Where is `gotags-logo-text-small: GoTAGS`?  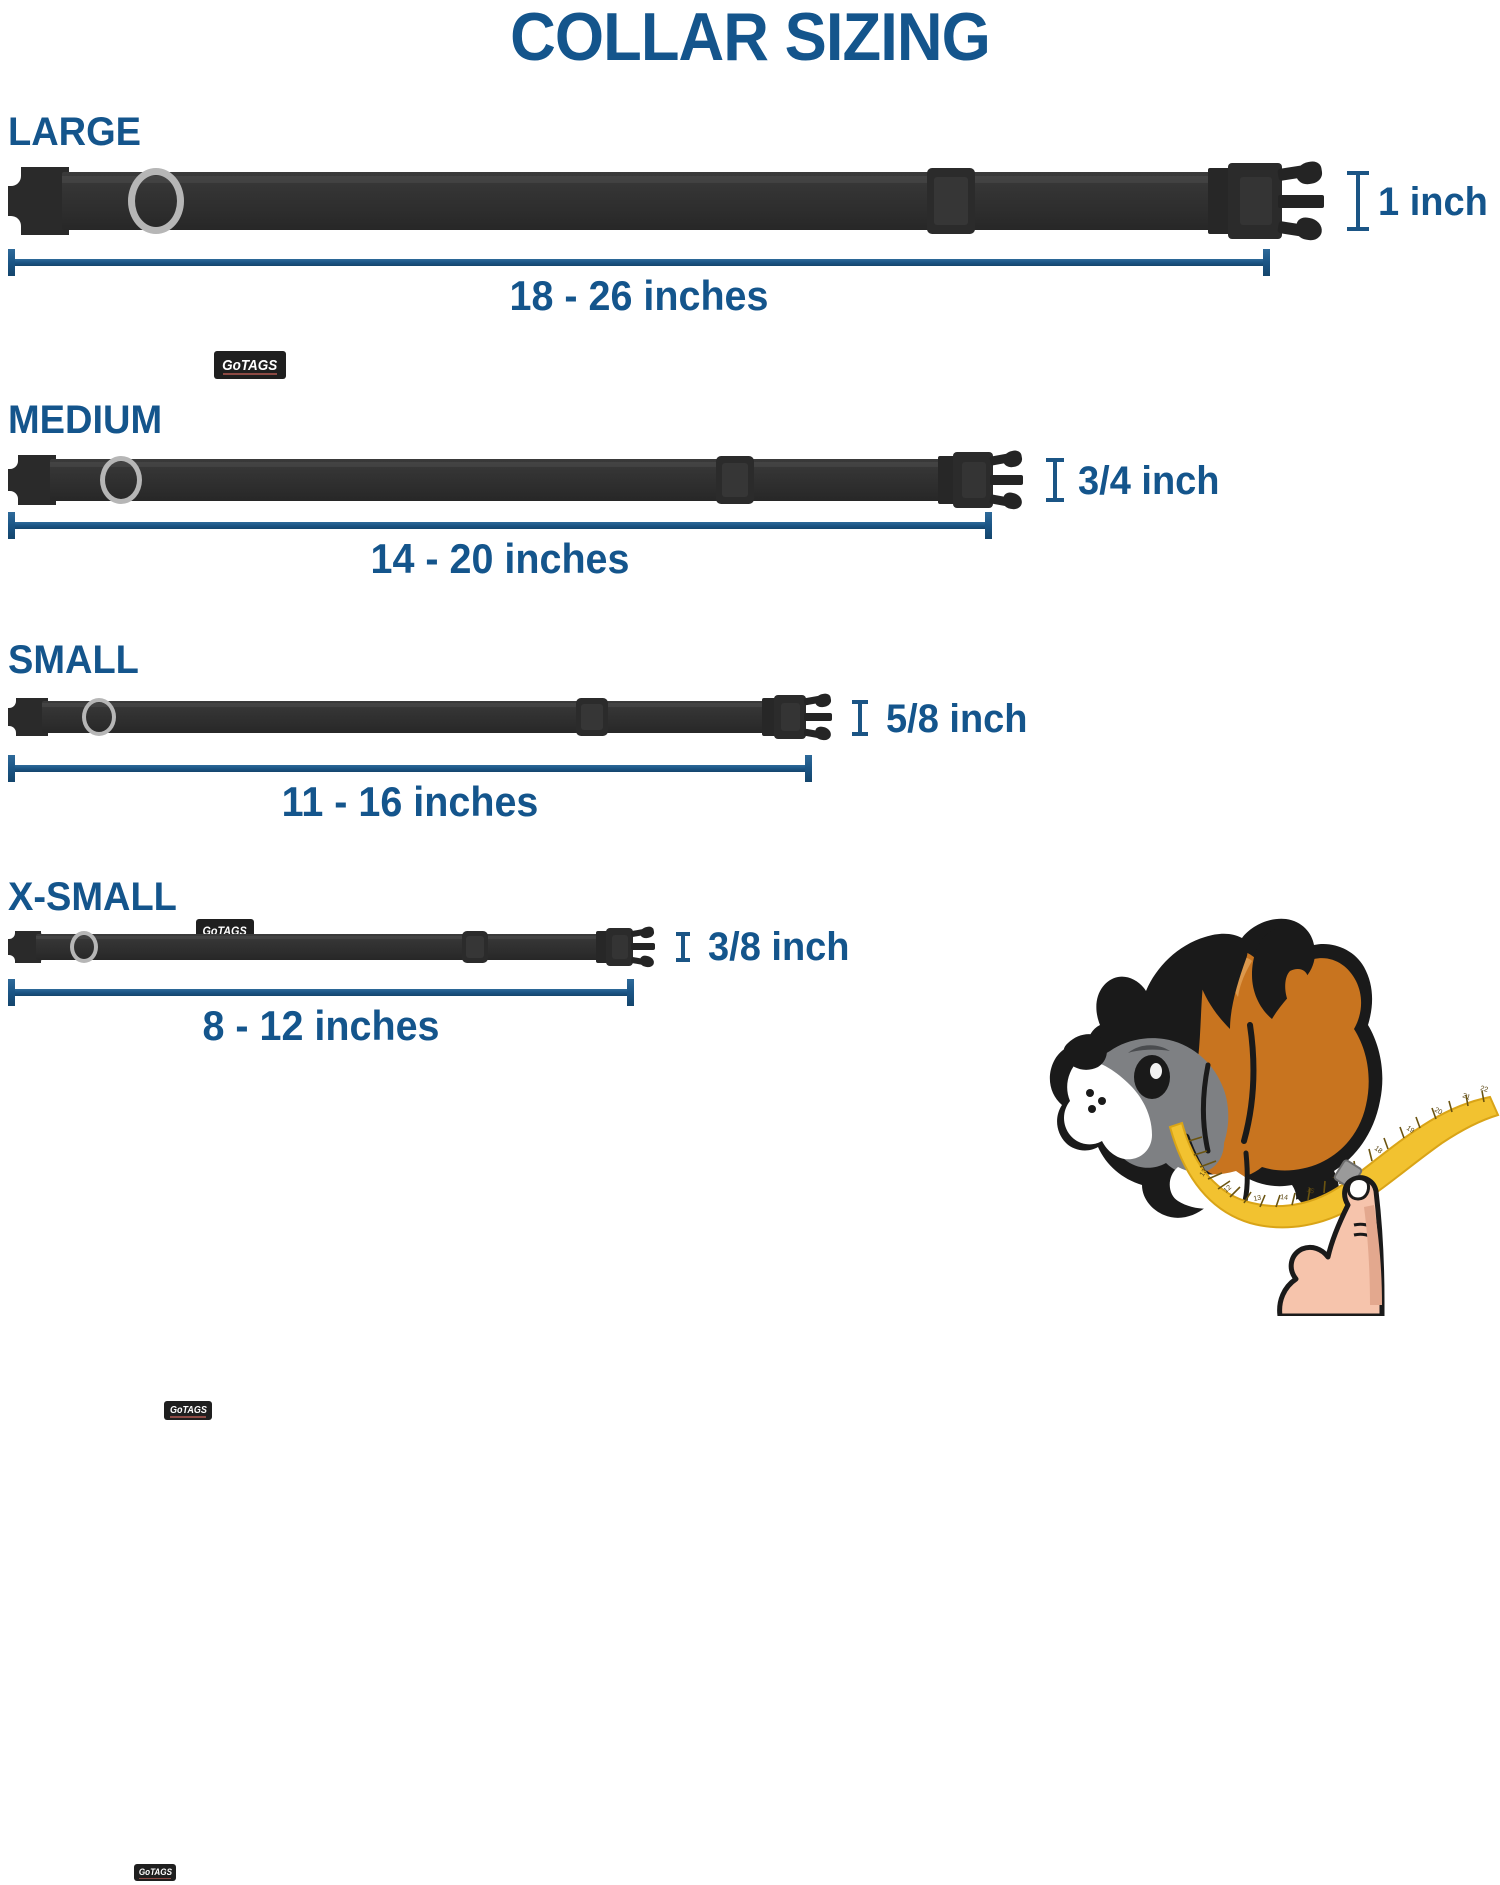
gotags-logo-text-small: GoTAGS is located at coordinates (188, 1410).